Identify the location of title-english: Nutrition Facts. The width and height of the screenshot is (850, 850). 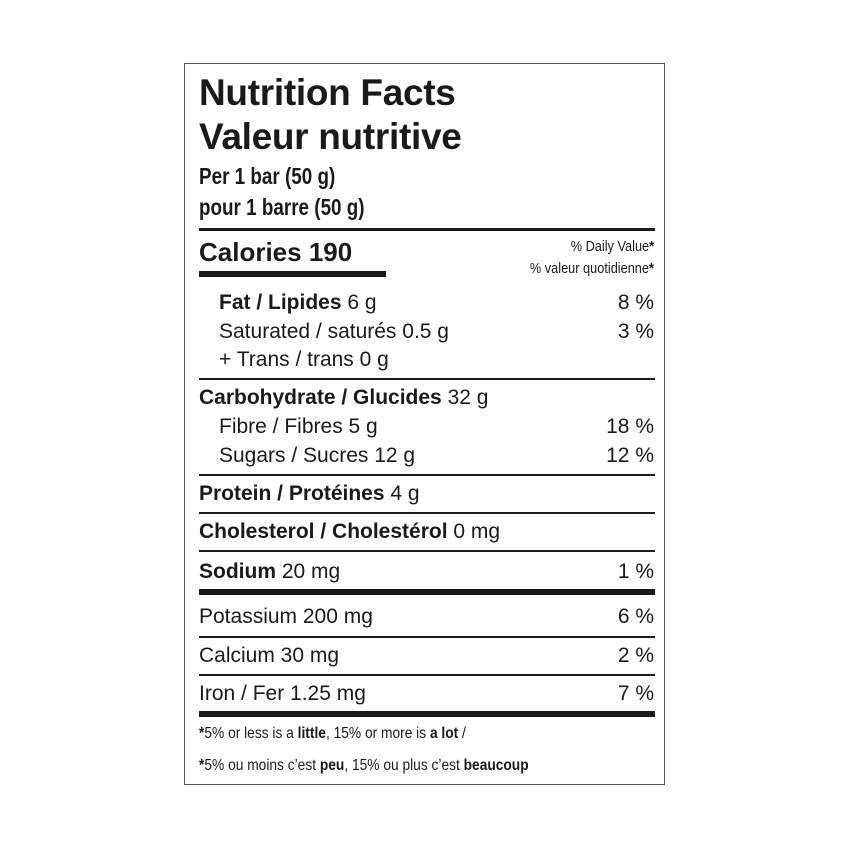
(327, 92).